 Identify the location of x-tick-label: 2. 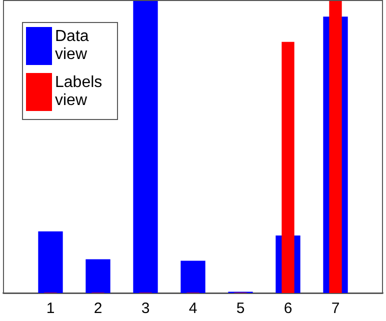
(98, 309).